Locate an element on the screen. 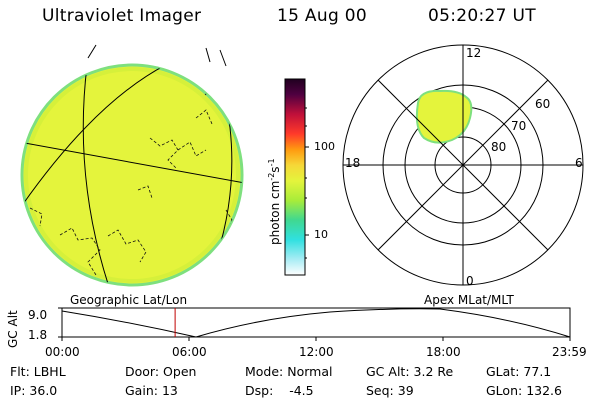  mlt-label-6: 6 is located at coordinates (579, 163).